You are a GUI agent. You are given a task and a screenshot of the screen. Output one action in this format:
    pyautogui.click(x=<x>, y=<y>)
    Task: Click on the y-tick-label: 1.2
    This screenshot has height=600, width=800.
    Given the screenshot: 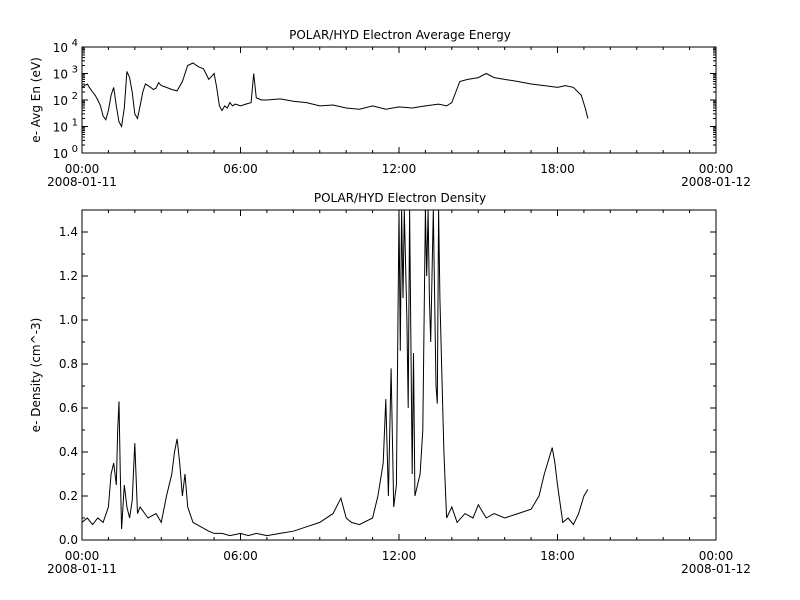 What is the action you would take?
    pyautogui.click(x=68, y=276)
    